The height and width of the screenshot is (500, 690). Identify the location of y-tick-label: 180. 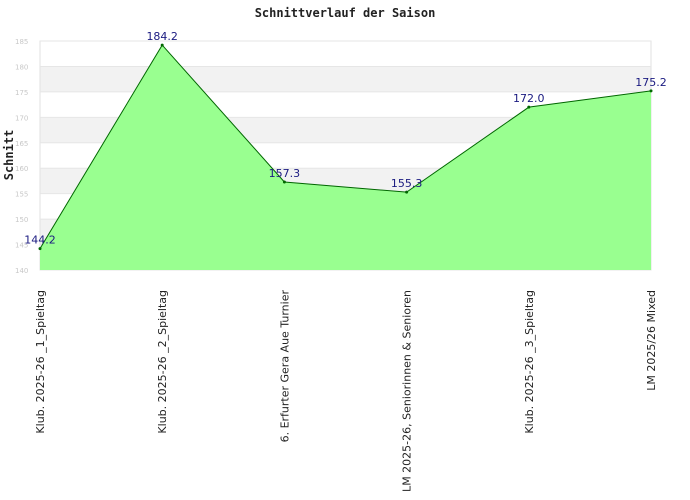
(21, 67).